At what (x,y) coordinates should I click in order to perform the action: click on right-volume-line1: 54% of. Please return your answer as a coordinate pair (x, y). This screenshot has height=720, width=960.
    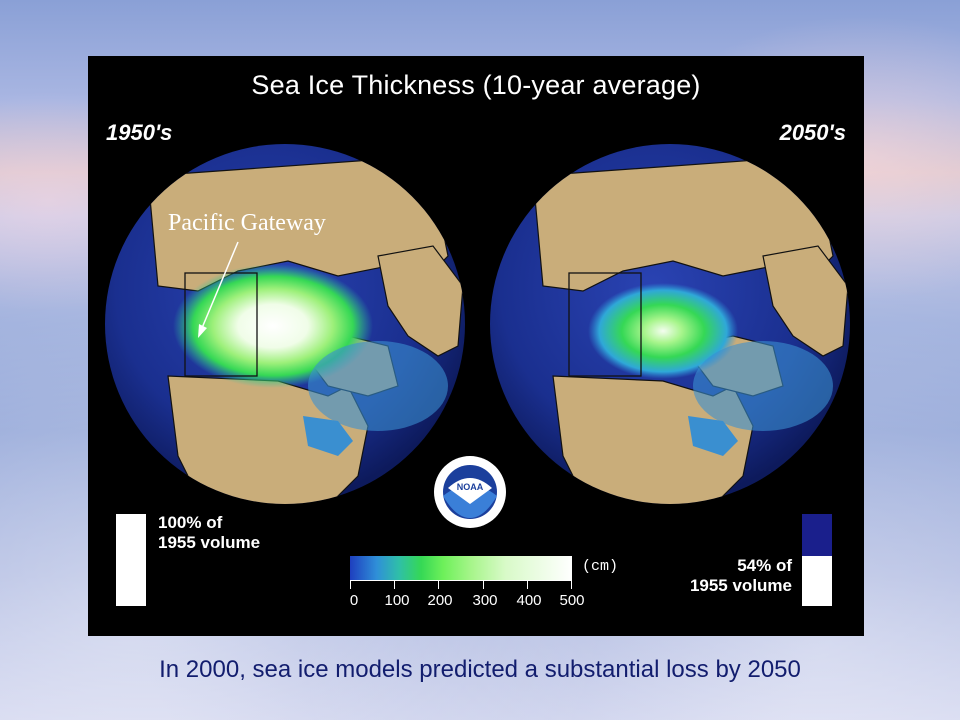
    Looking at the image, I should click on (764, 565).